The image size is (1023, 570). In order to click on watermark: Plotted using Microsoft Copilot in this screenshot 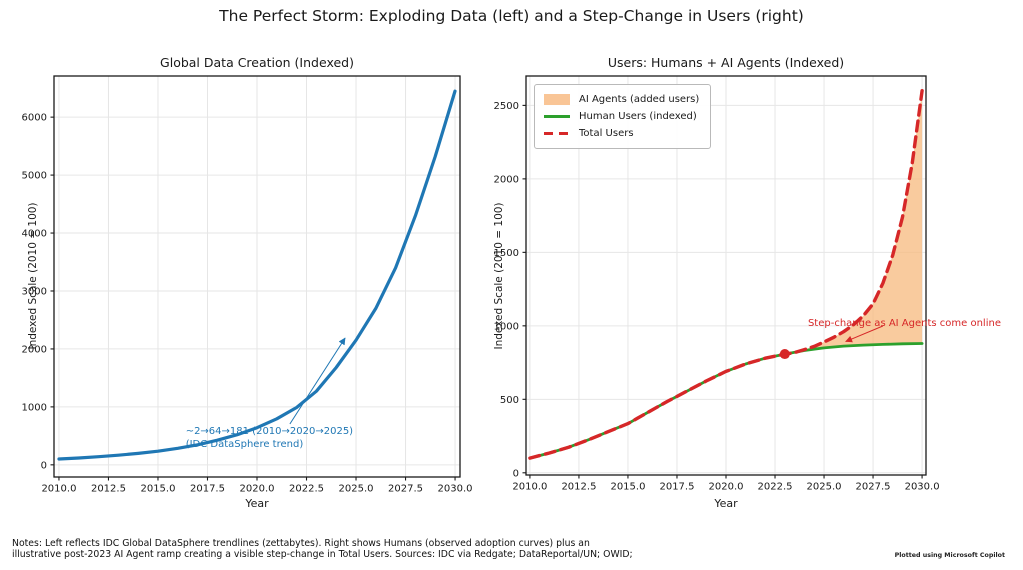, I will do `click(949, 555)`.